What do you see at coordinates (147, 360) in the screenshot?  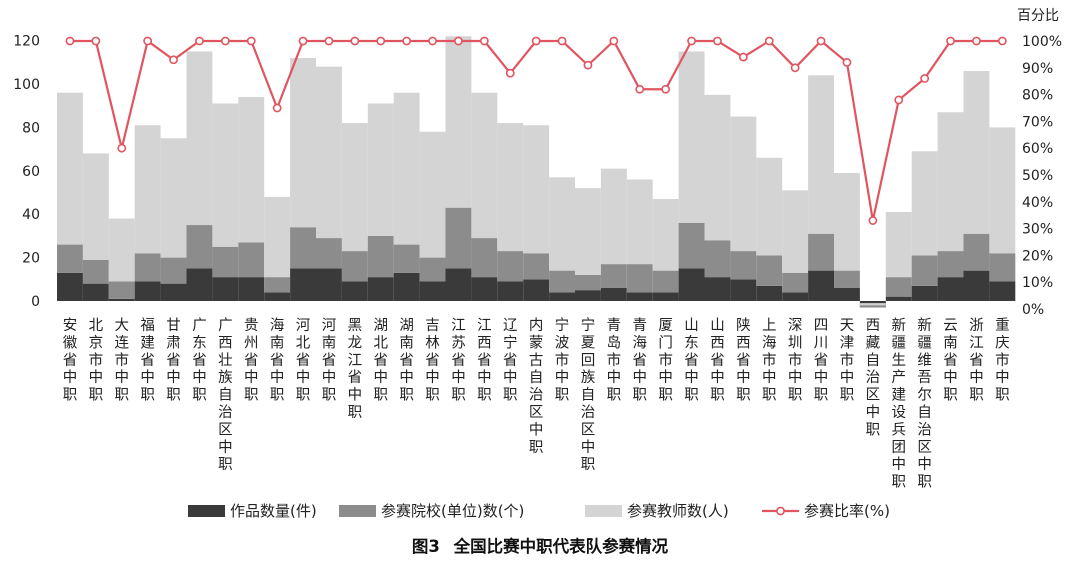 I see `category-label: 福建省中职` at bounding box center [147, 360].